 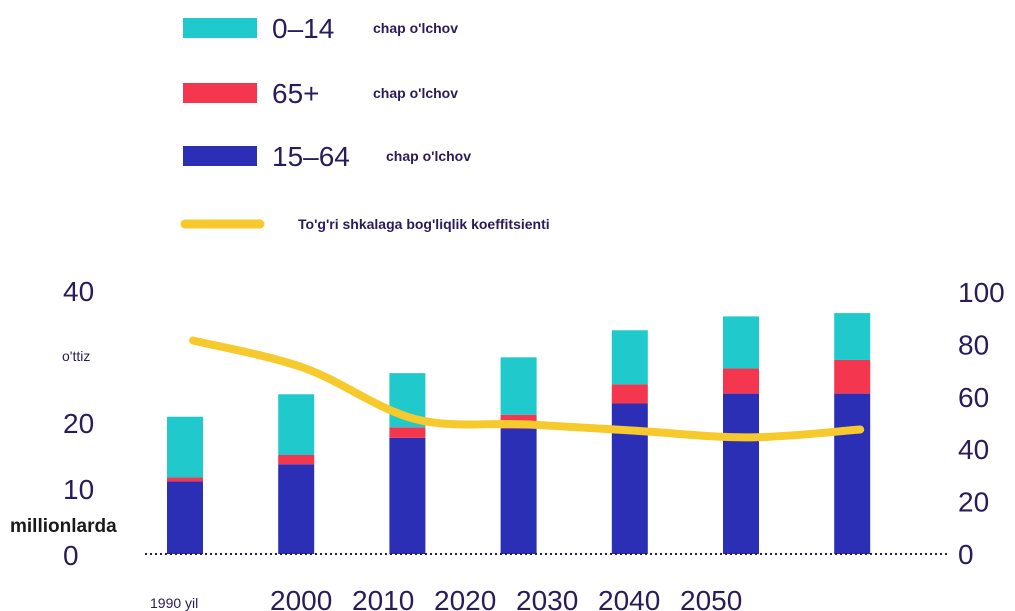 I want to click on bar-65-2030, so click(x=629, y=394).